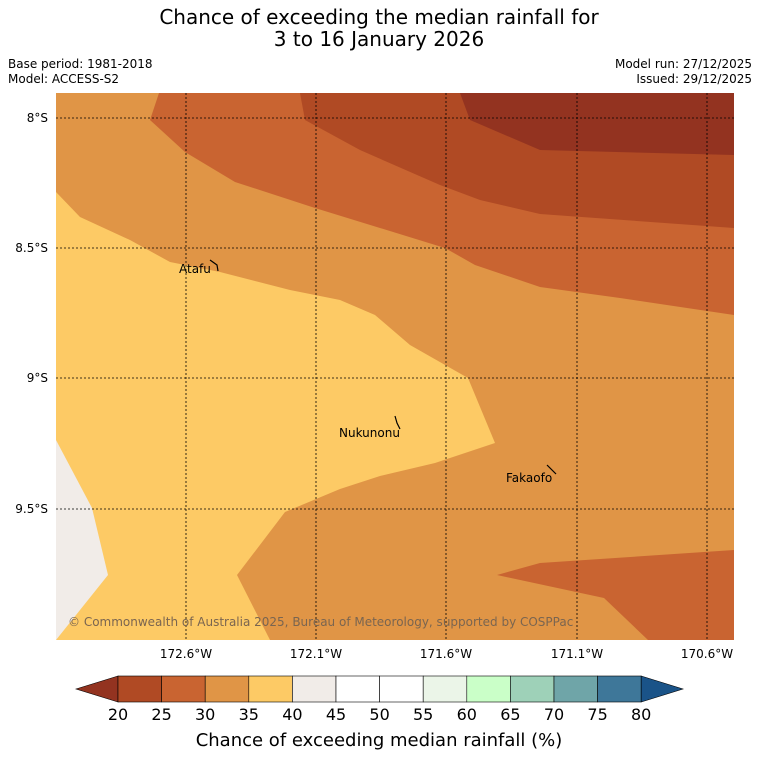  Describe the element at coordinates (37, 378) in the screenshot. I see `lat-label-9s: 9°S` at that location.